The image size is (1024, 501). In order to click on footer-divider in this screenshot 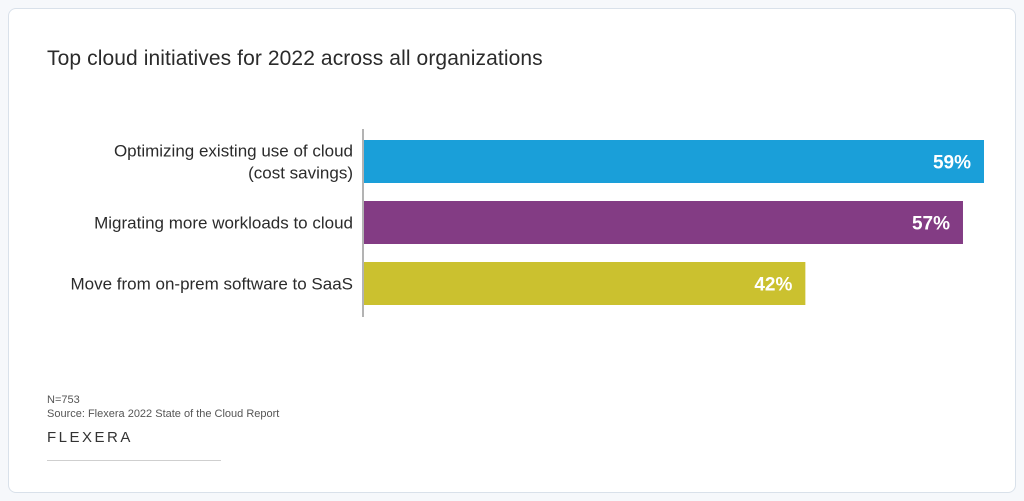, I will do `click(134, 460)`.